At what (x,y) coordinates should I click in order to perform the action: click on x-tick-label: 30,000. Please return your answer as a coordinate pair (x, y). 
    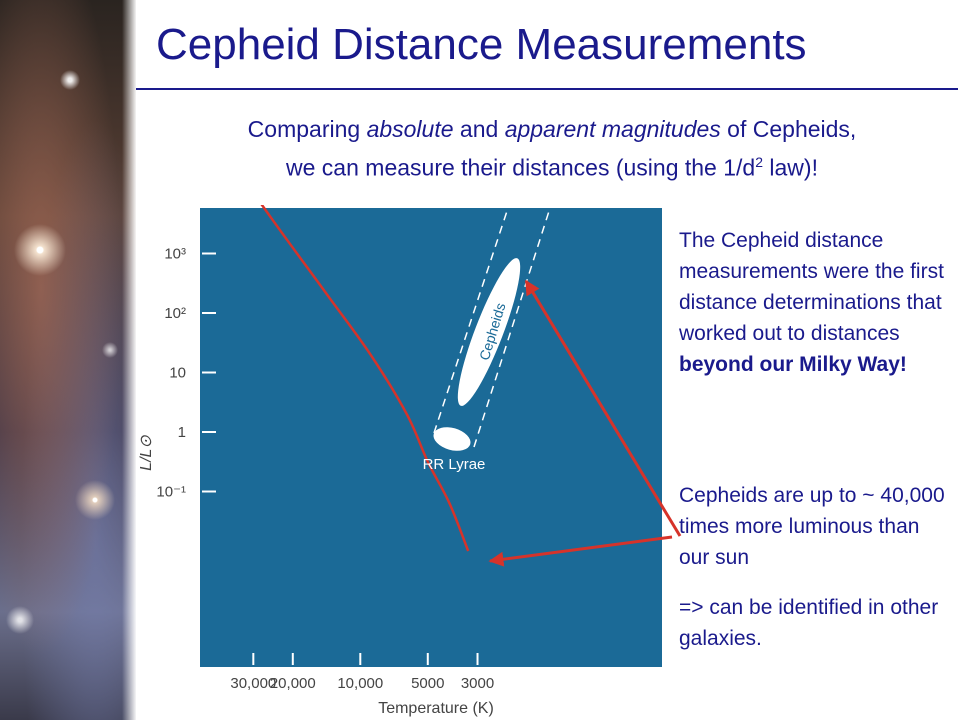
    Looking at the image, I should click on (253, 683).